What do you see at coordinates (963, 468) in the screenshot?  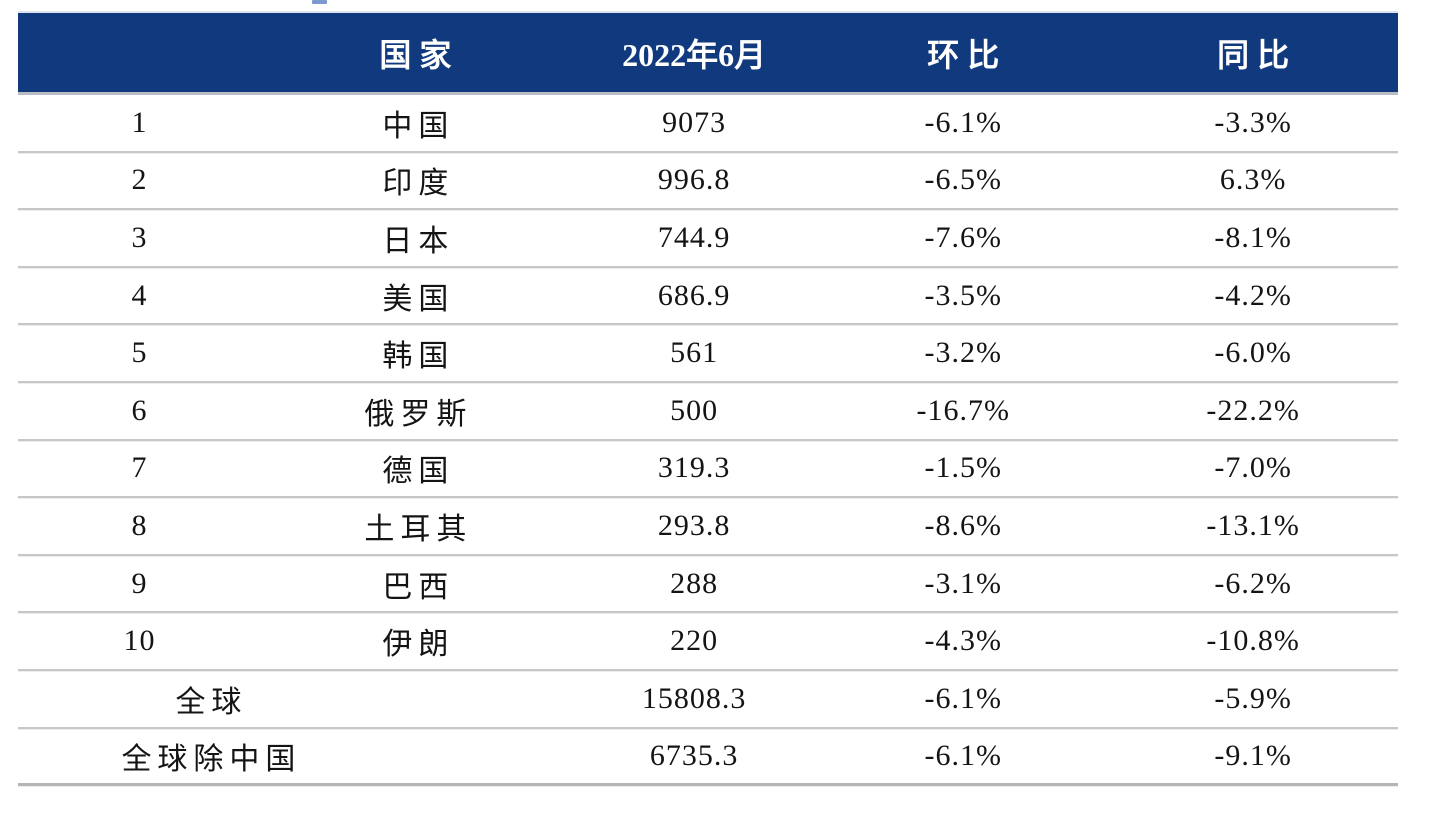 I see `mom-cell: -1.5%` at bounding box center [963, 468].